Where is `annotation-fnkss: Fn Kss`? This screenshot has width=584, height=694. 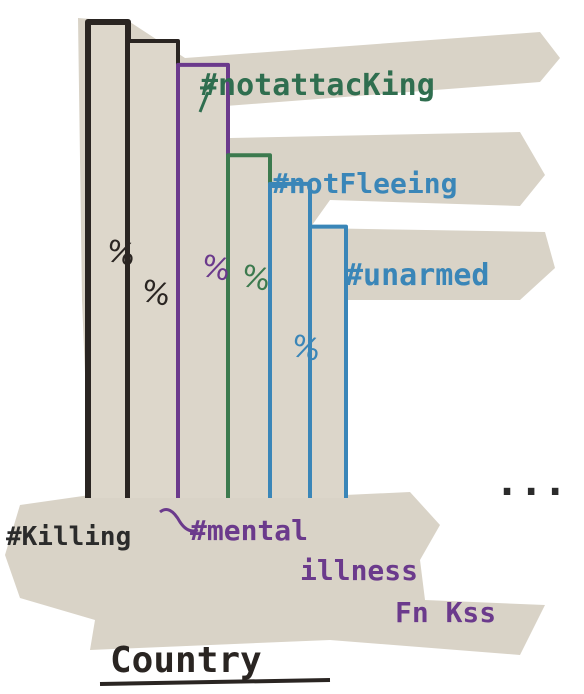 annotation-fnkss: Fn Kss is located at coordinates (445, 612).